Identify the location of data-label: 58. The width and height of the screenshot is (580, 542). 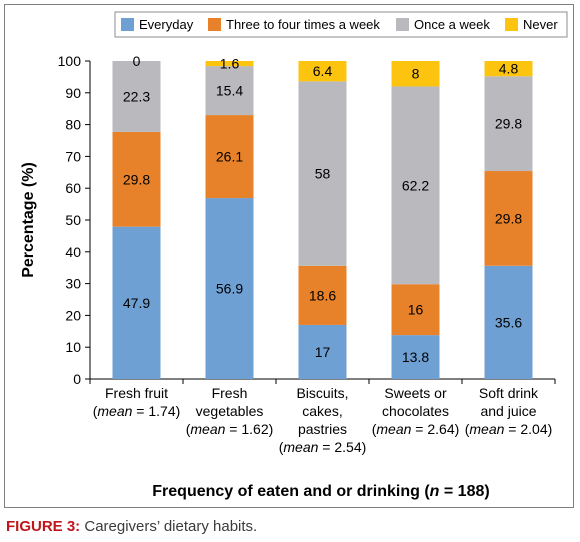
(323, 174).